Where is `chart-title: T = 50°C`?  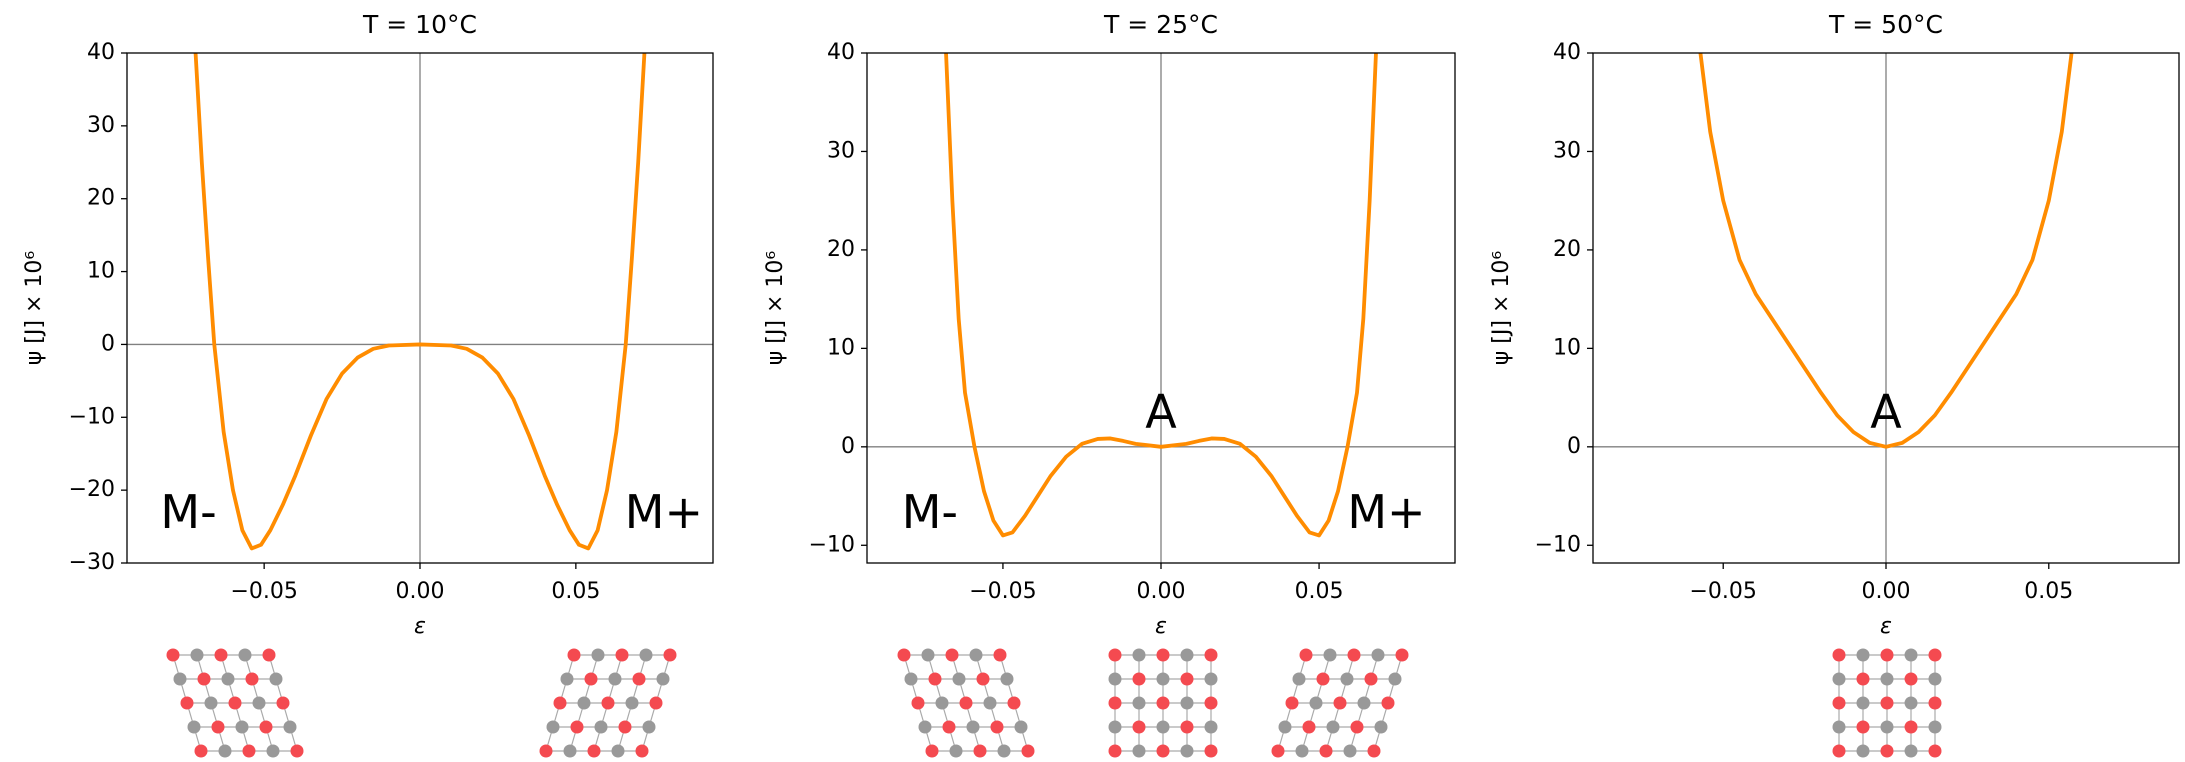 chart-title: T = 50°C is located at coordinates (1885, 24).